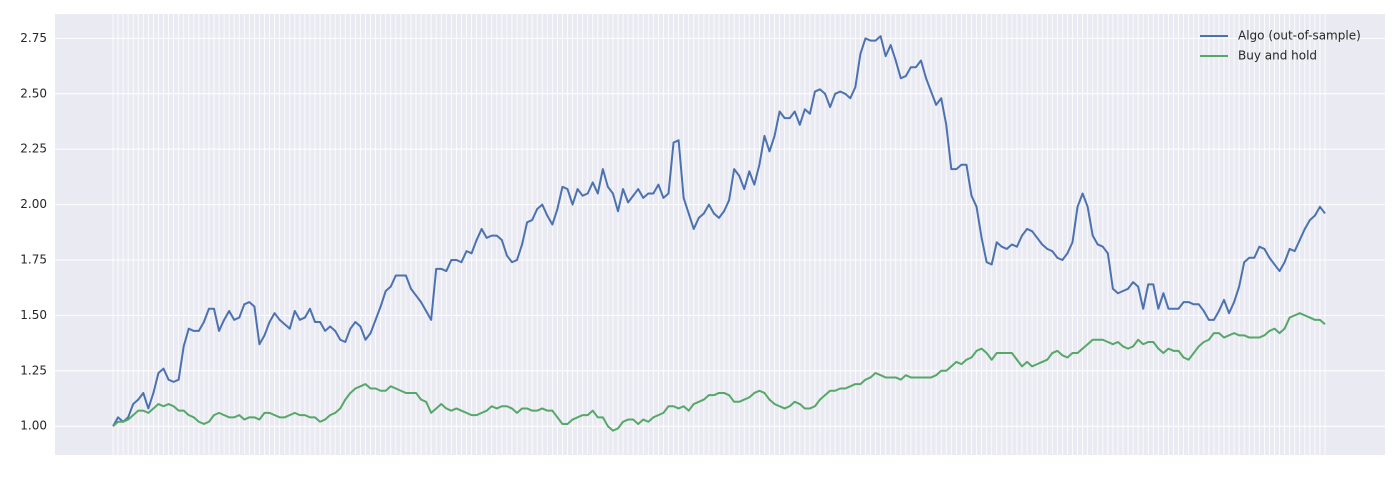  Describe the element at coordinates (33, 370) in the screenshot. I see `y-tick-label: 1.25` at that location.